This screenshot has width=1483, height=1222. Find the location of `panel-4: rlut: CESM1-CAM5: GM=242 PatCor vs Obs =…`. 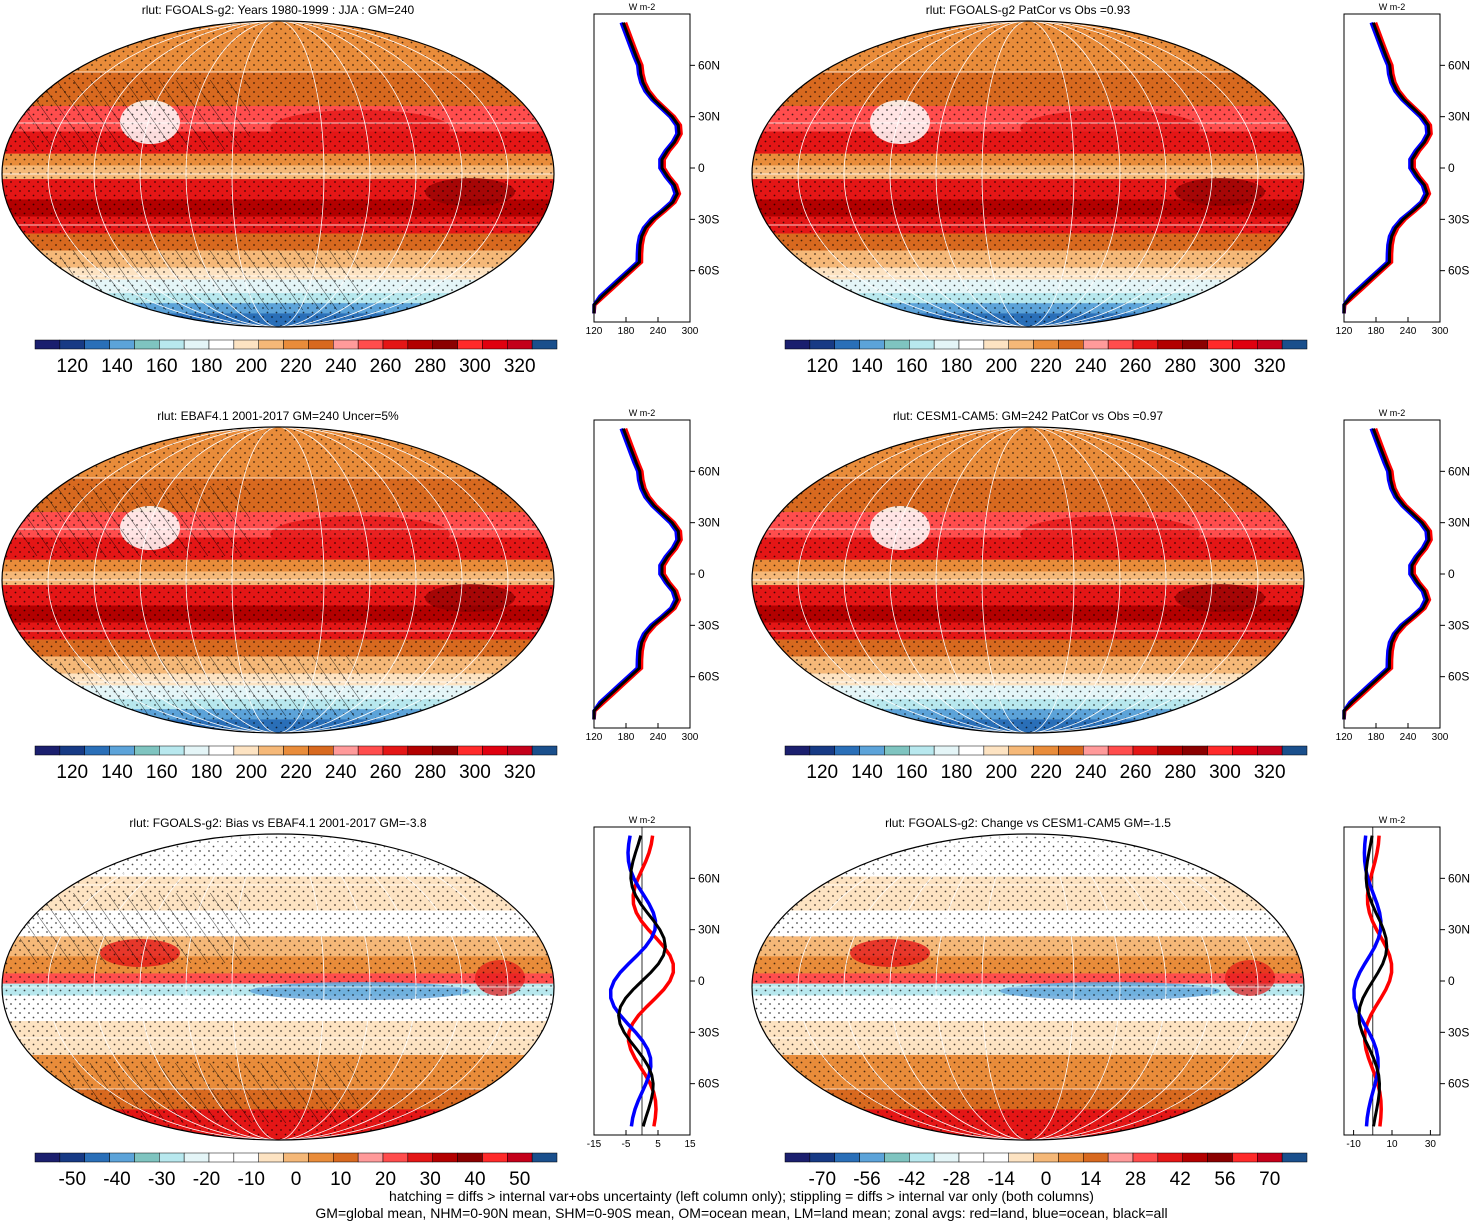

panel-4: rlut: CESM1-CAM5: GM=242 PatCor vs Obs =… is located at coordinates (1110, 595).